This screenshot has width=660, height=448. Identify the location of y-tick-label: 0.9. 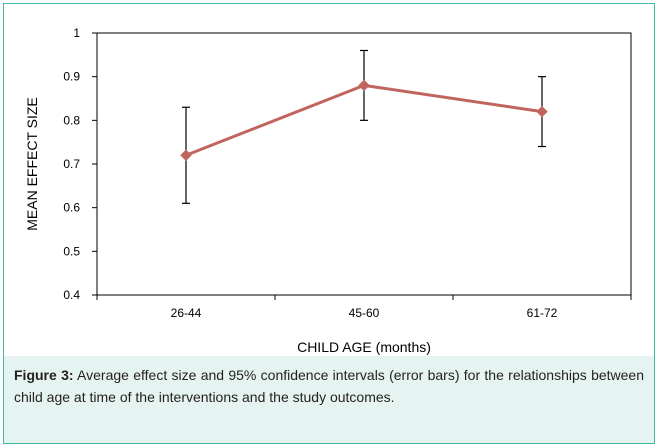
(71, 77).